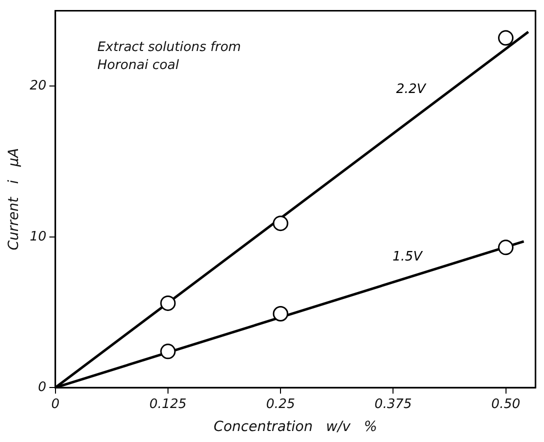  Describe the element at coordinates (42, 387) in the screenshot. I see `y-tick-label: 0` at that location.